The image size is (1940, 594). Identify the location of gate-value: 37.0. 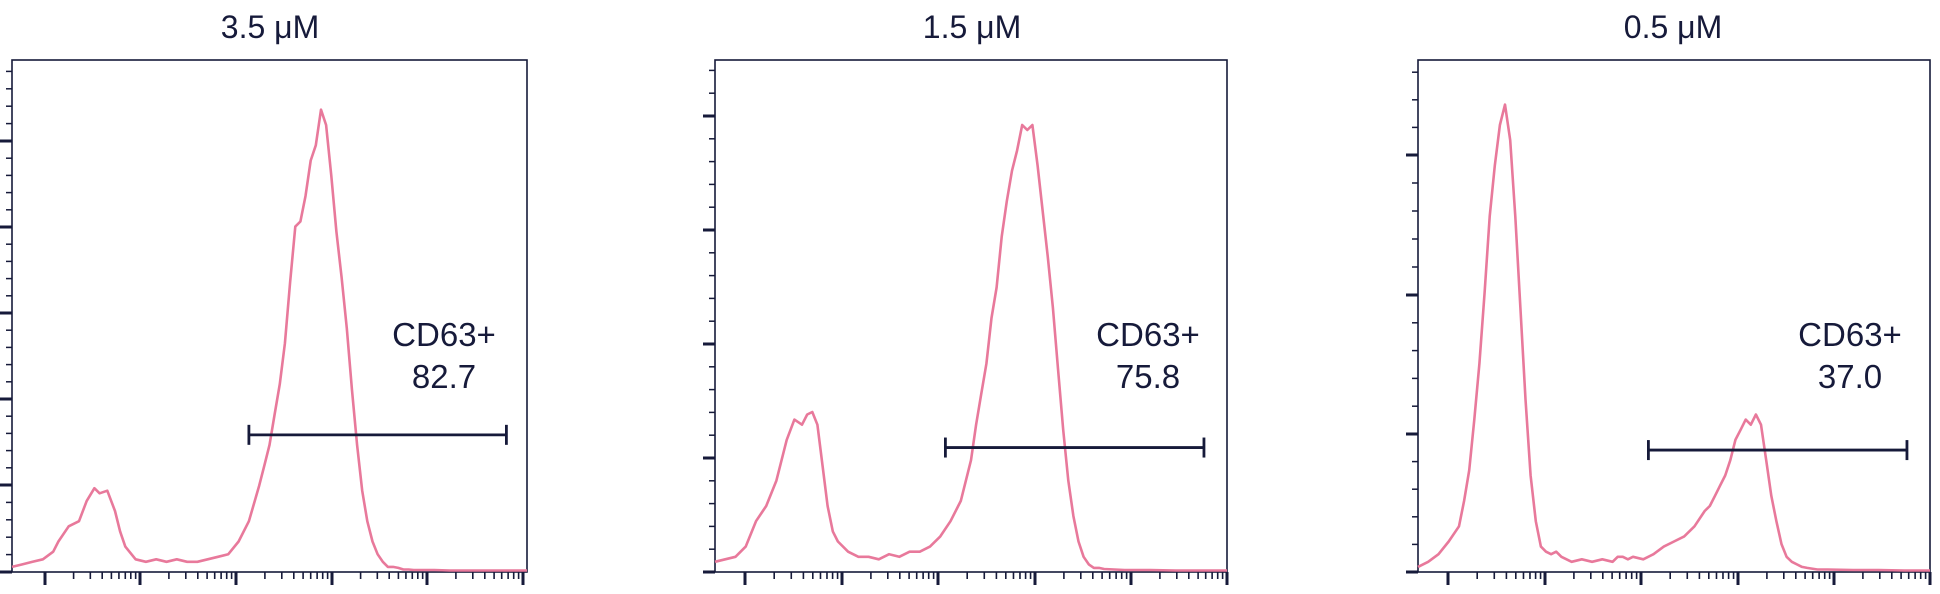
(1850, 376).